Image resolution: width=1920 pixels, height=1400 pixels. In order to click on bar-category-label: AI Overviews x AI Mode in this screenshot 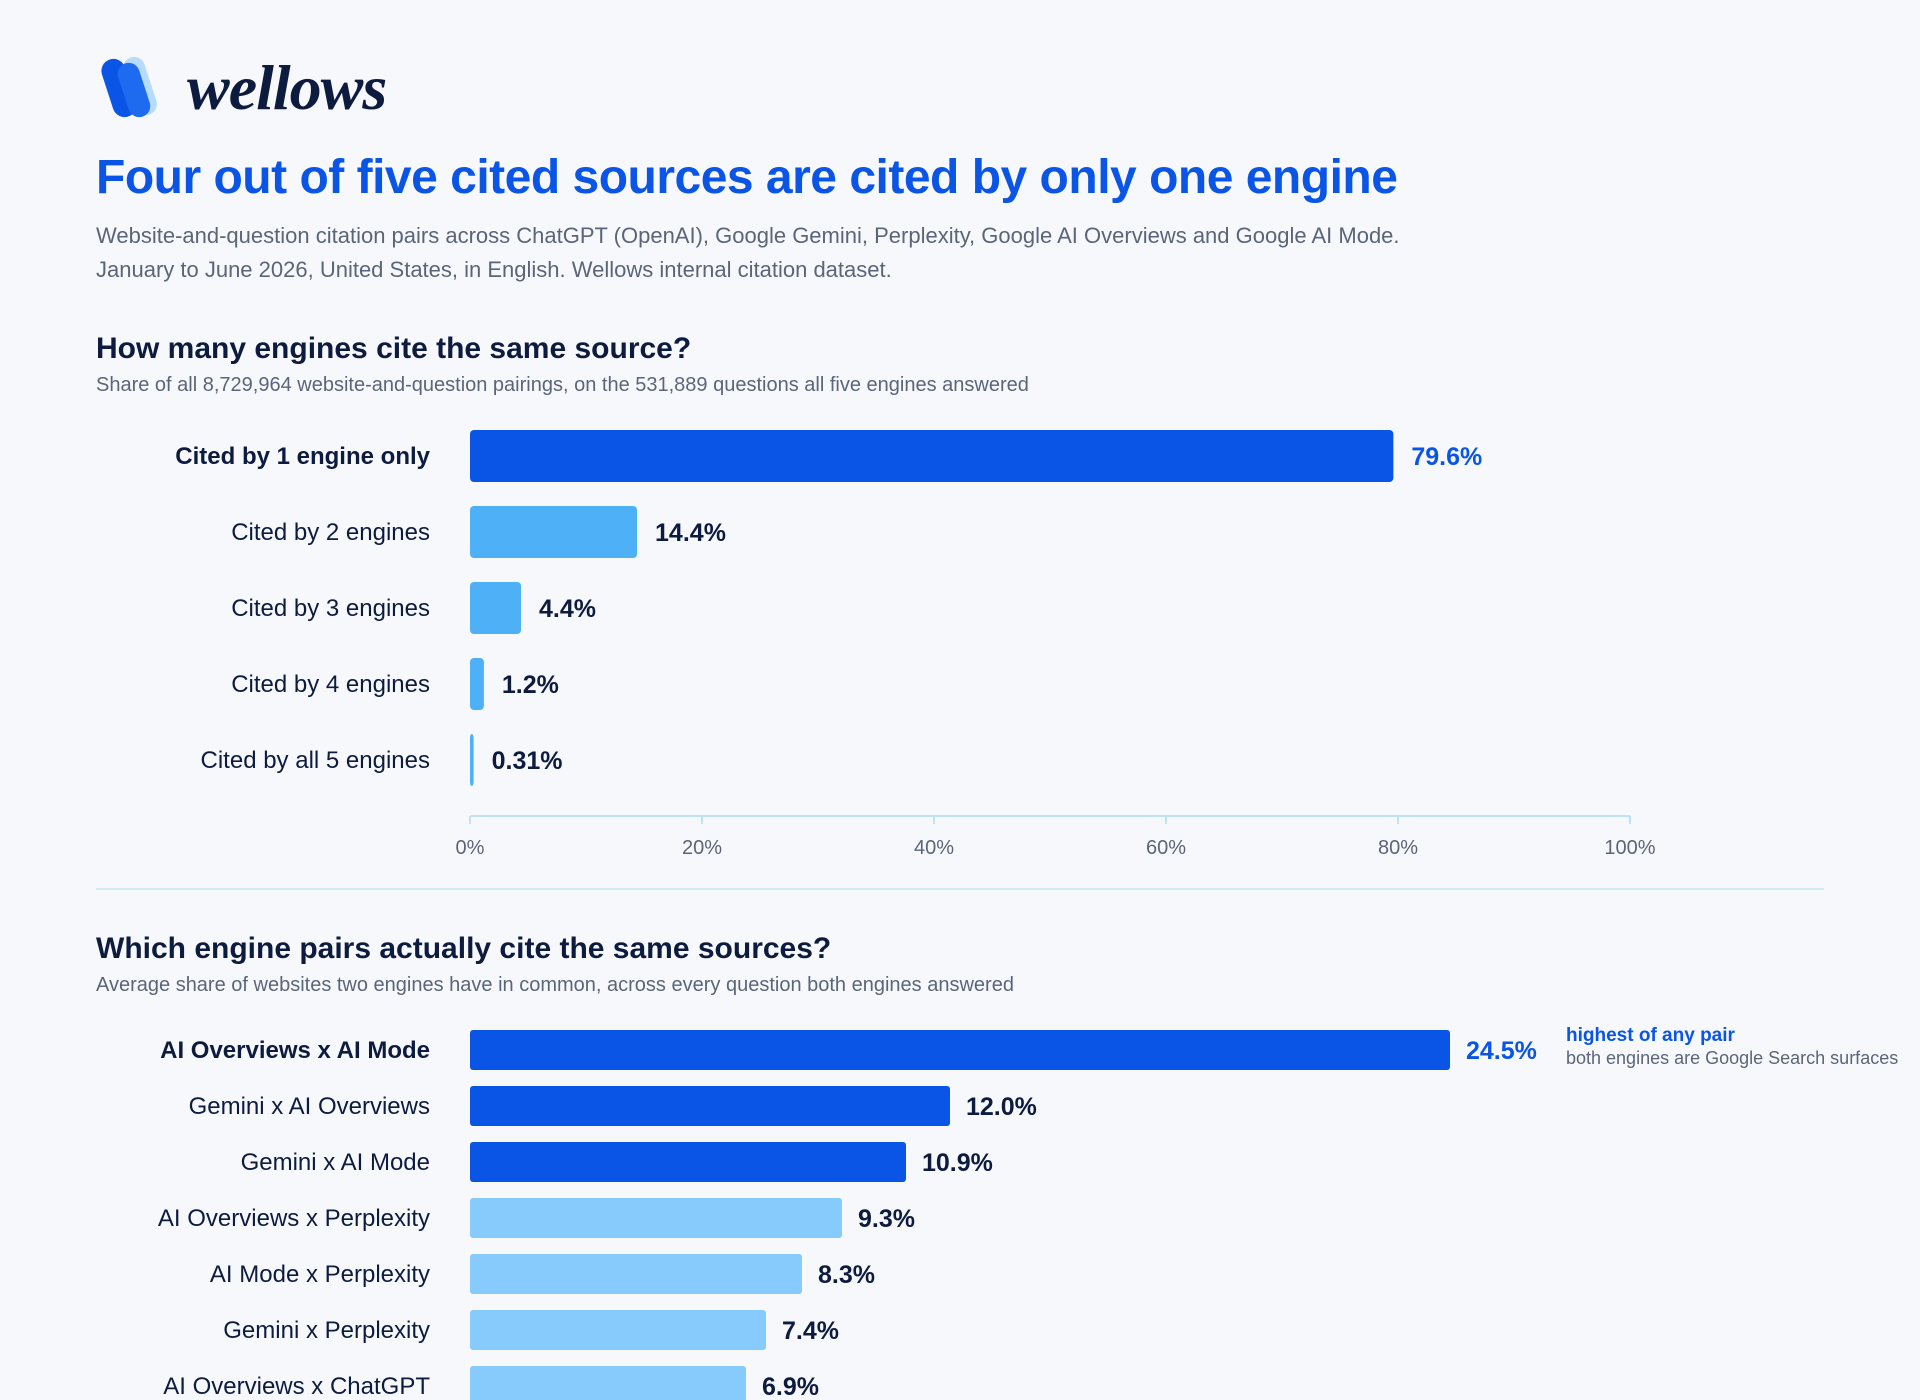, I will do `click(295, 1050)`.